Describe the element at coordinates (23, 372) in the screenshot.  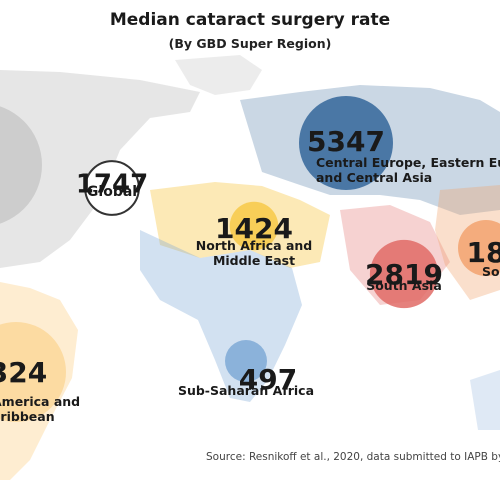
I see `value-label-latin-america: 324` at that location.